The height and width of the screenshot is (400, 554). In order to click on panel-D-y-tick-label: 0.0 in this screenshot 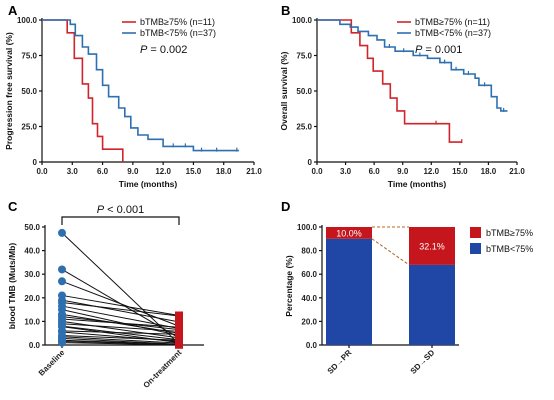, I will do `click(312, 345)`.